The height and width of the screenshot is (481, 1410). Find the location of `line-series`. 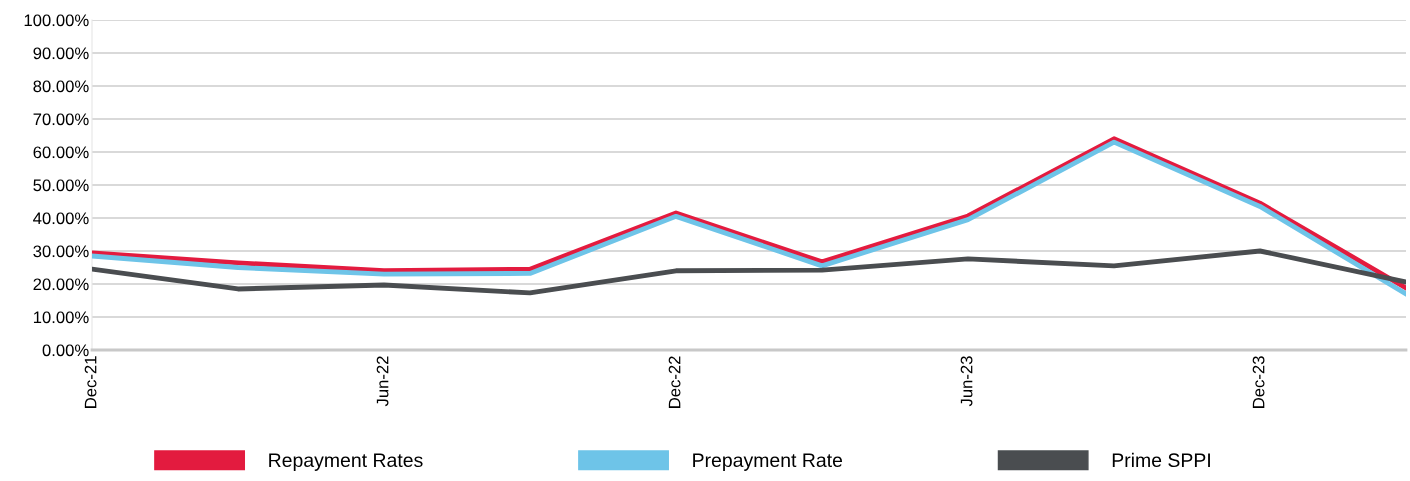

line-series is located at coordinates (749, 272).